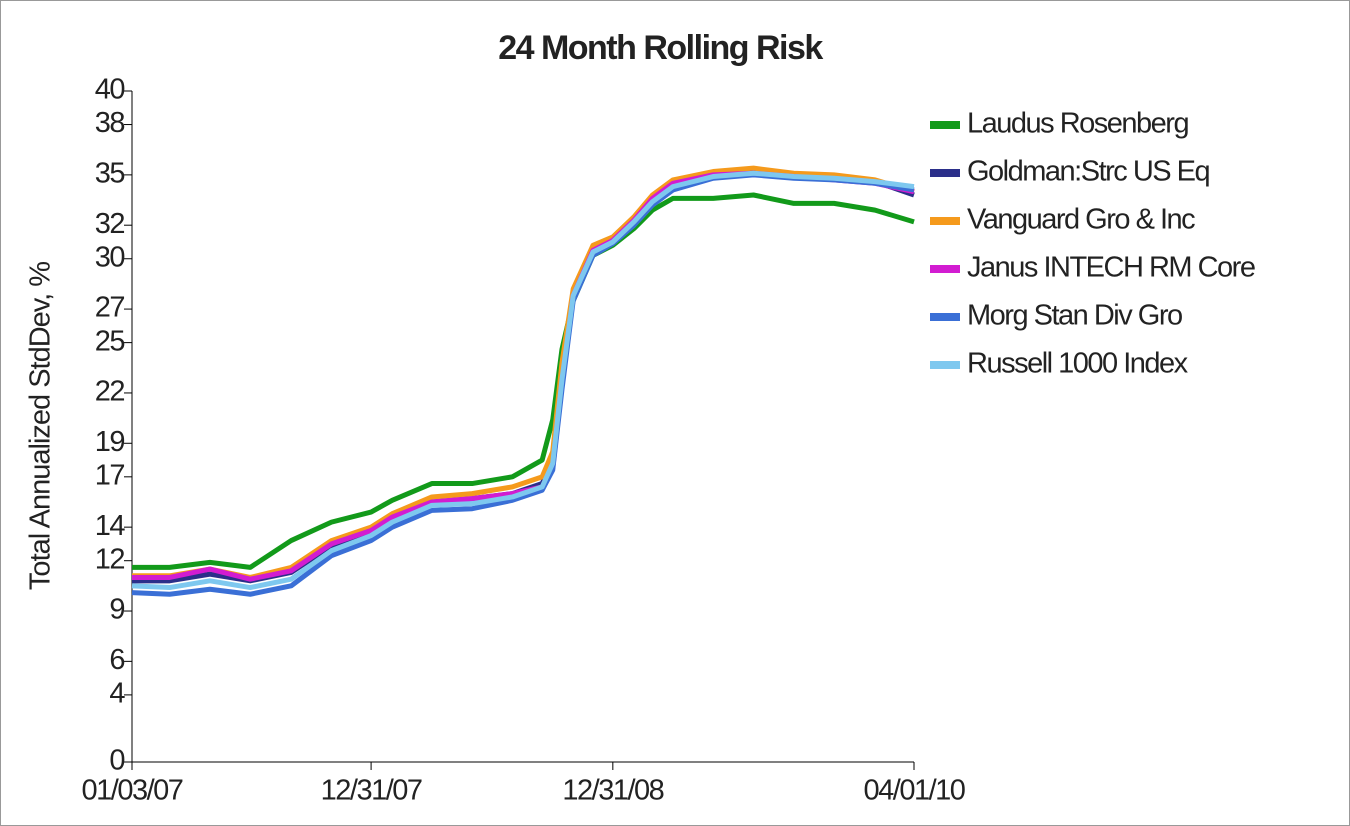 The height and width of the screenshot is (826, 1350). What do you see at coordinates (371, 791) in the screenshot?
I see `x-tick-label: 12/31/07` at bounding box center [371, 791].